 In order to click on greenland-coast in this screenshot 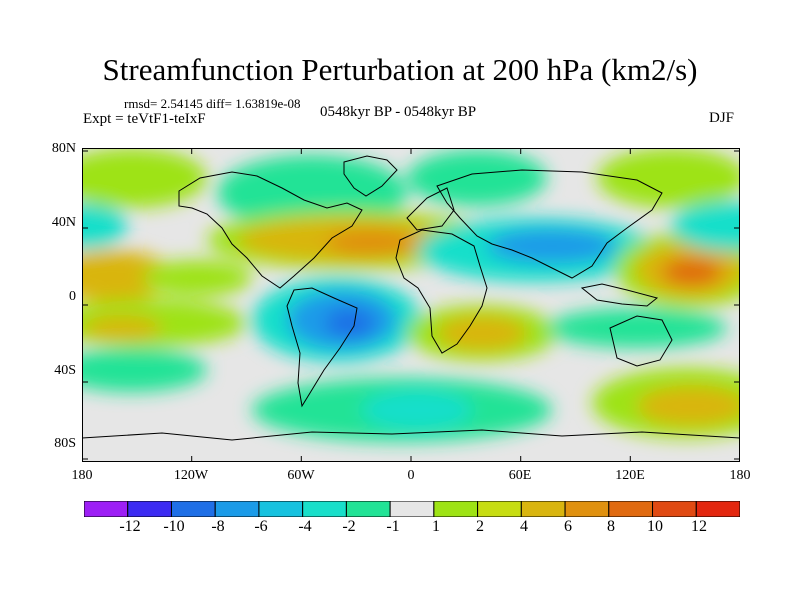, I will do `click(370, 176)`.